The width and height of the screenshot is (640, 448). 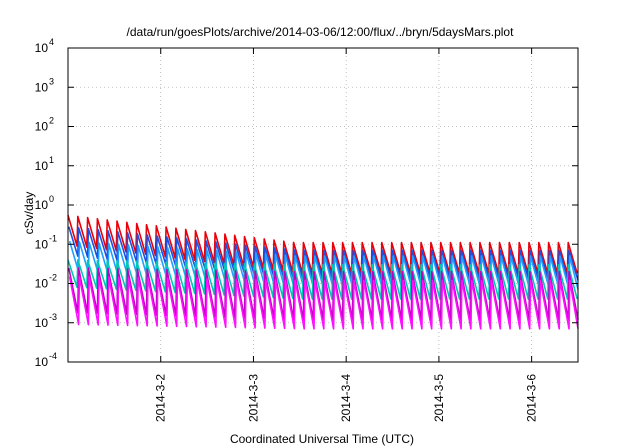 I want to click on y-tick-exponent: -2, so click(x=53, y=278).